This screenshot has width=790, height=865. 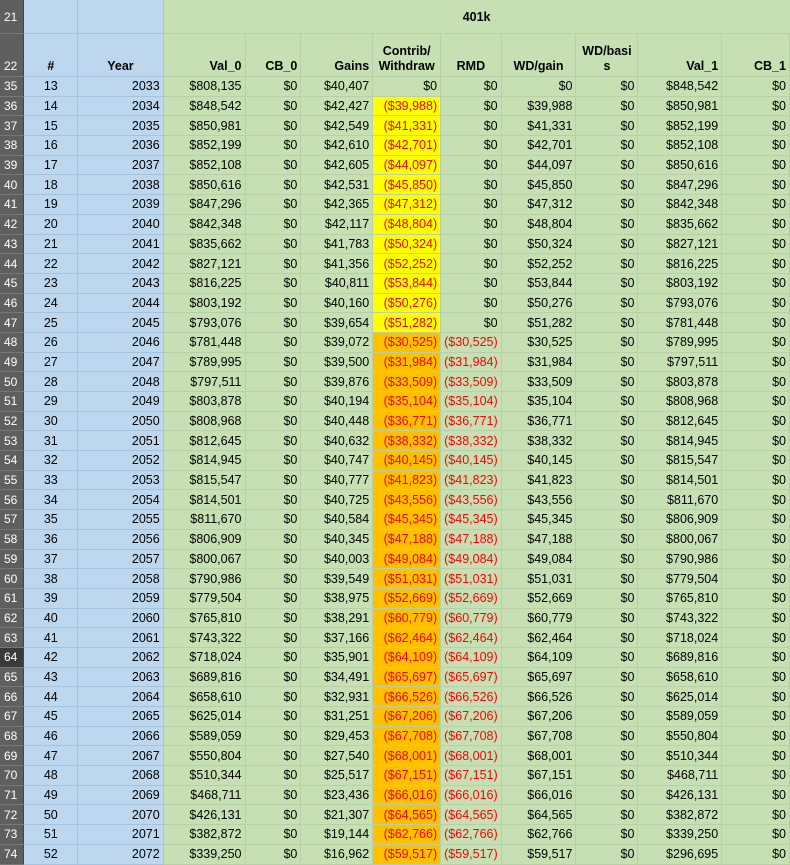 What do you see at coordinates (12, 263) in the screenshot?
I see `row-header: 44` at bounding box center [12, 263].